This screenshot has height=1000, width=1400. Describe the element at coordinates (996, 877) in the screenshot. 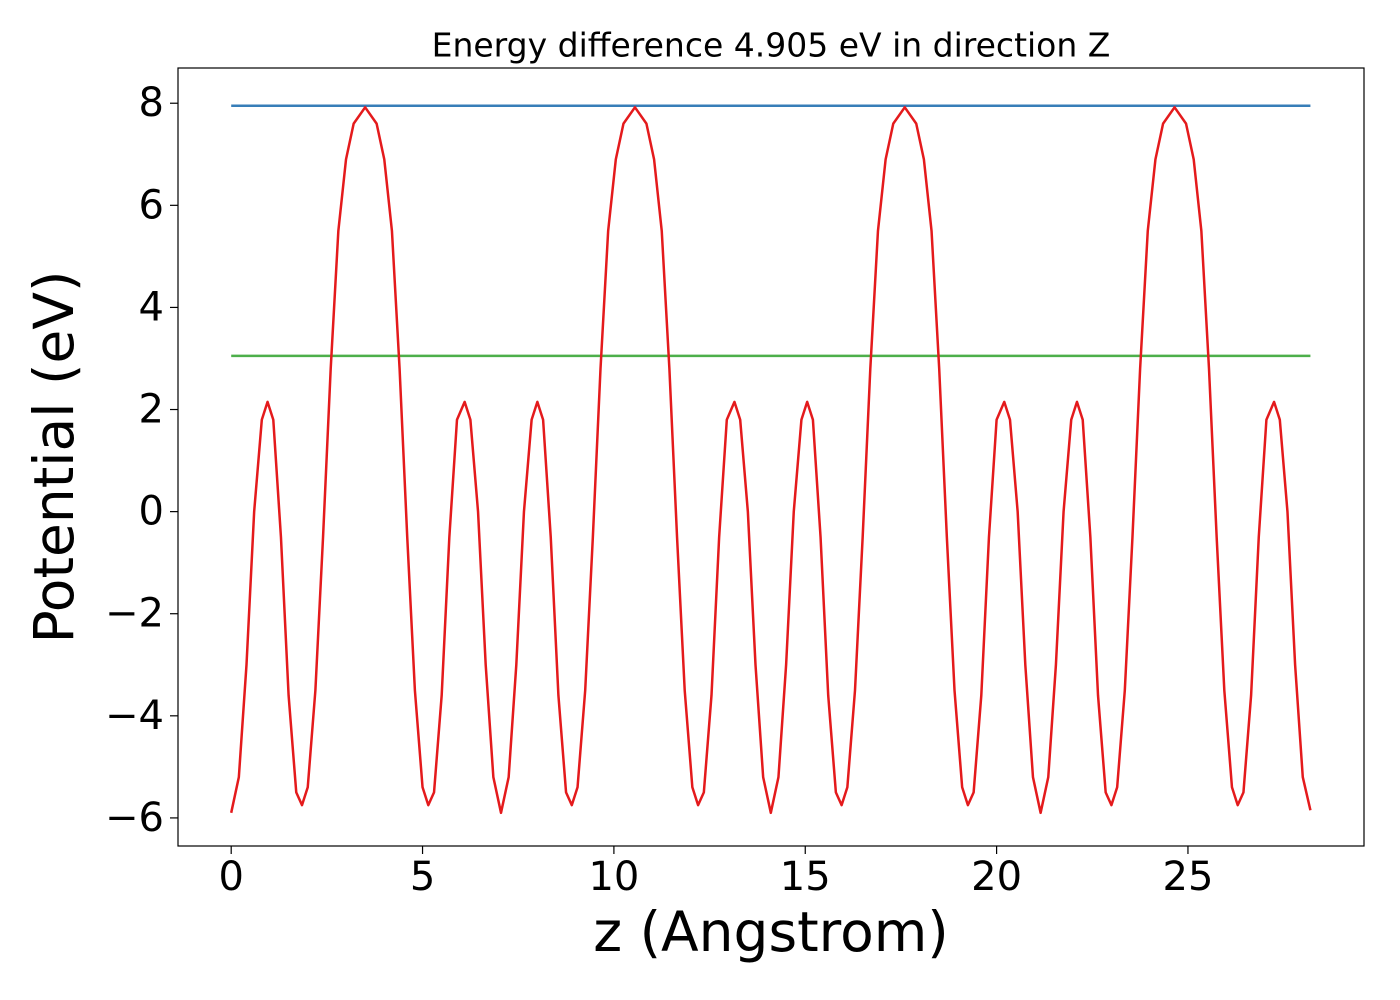

I see `x-tick-label: 20` at that location.